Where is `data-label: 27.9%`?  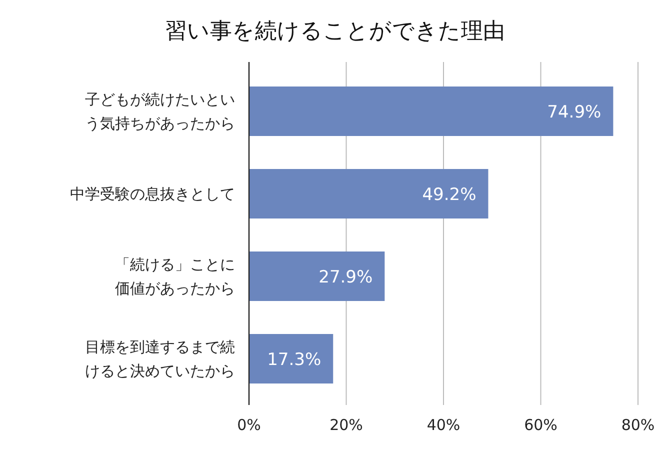
data-label: 27.9% is located at coordinates (345, 277).